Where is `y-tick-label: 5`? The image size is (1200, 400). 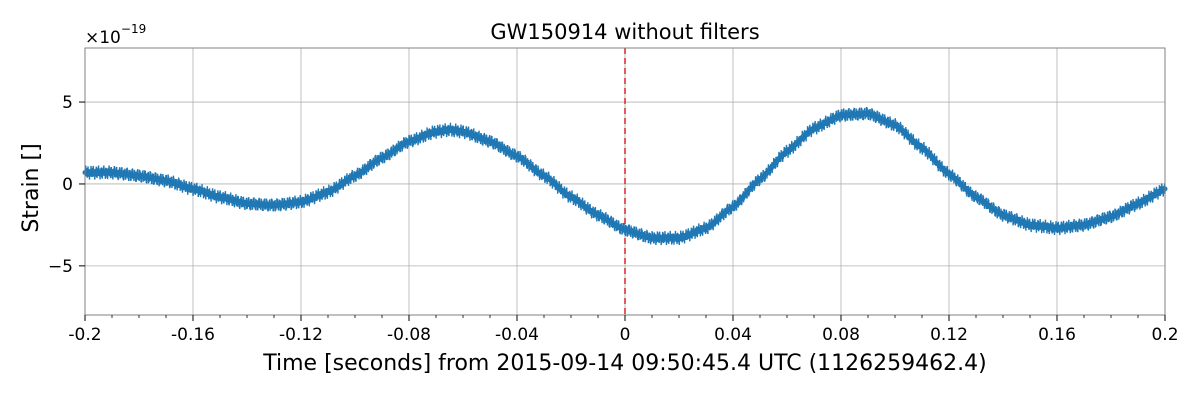 y-tick-label: 5 is located at coordinates (67, 103).